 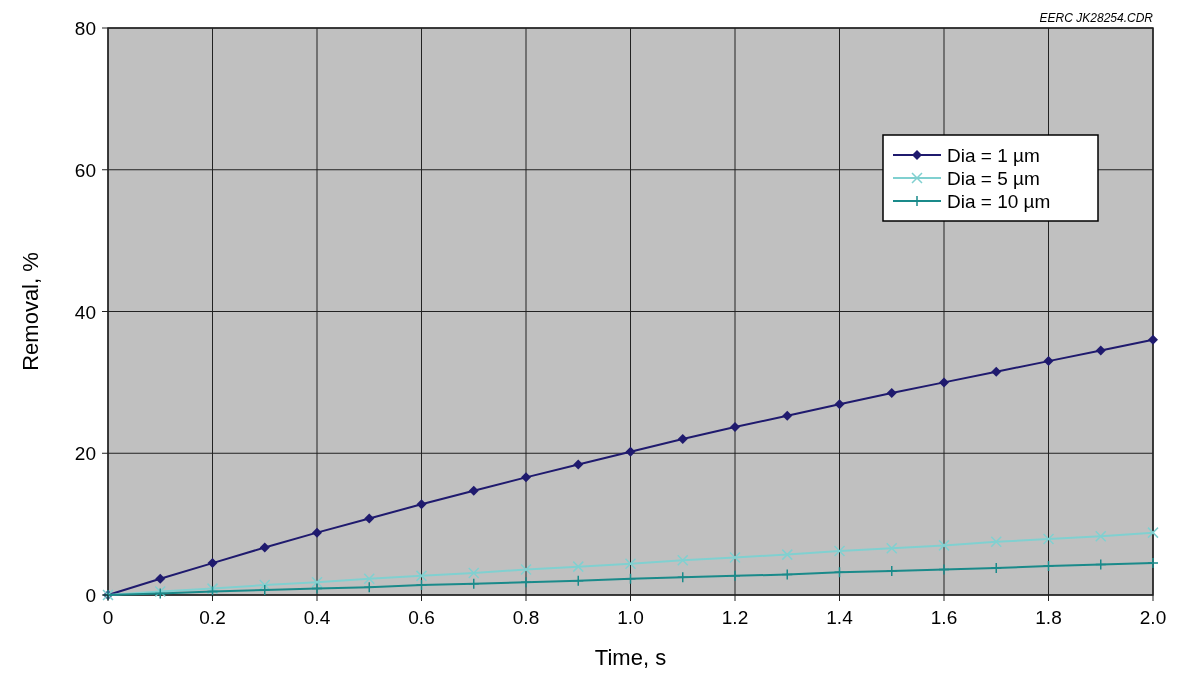 What do you see at coordinates (993, 155) in the screenshot?
I see `legend-label: Dia = 1 µm` at bounding box center [993, 155].